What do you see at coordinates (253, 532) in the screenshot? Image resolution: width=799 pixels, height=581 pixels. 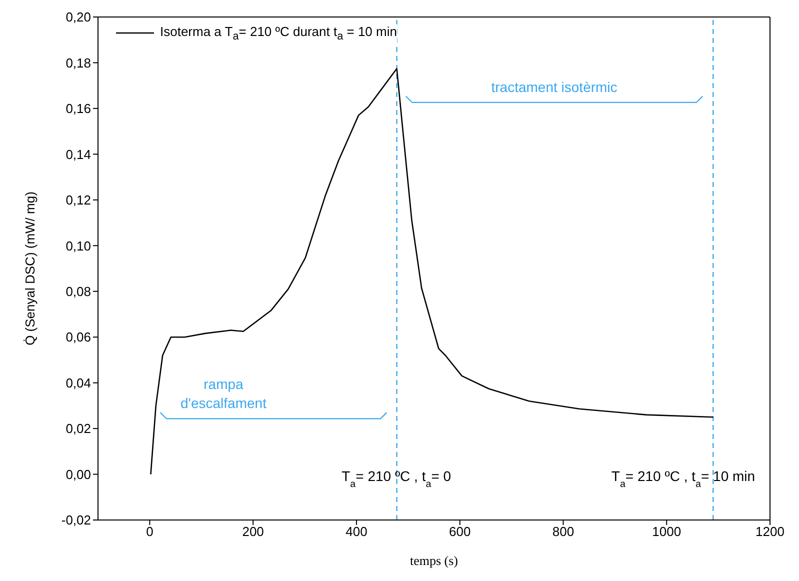 I see `x-tick-label: 200` at bounding box center [253, 532].